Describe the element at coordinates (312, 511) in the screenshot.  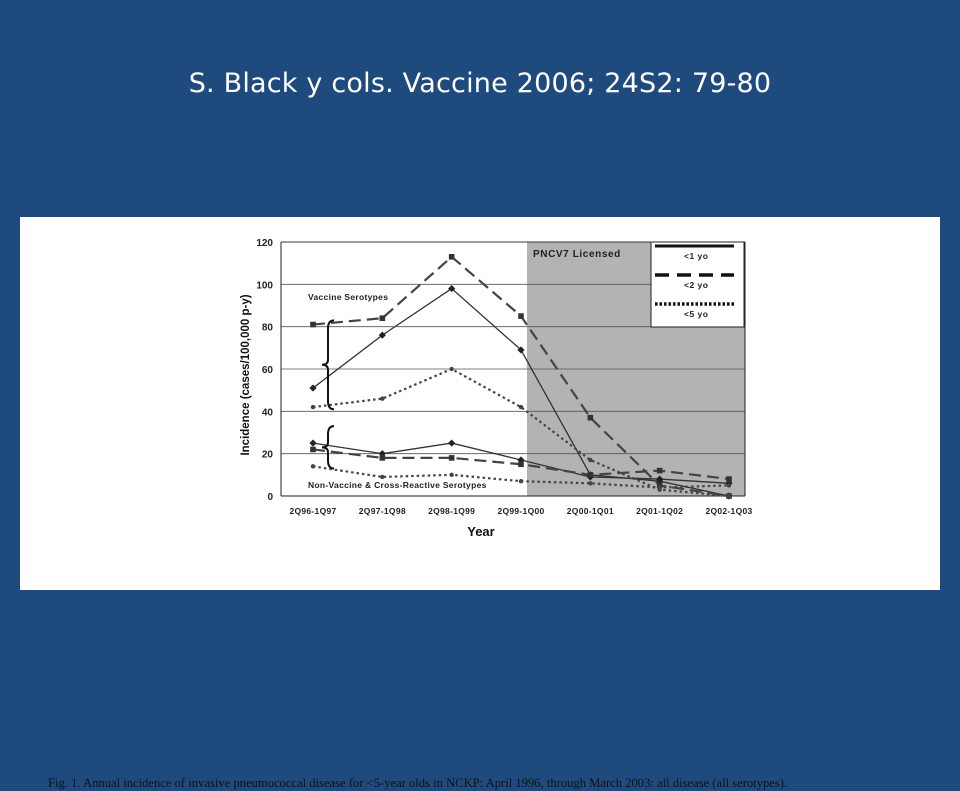
I see `x-tick-label: 2Q96-1Q97` at that location.